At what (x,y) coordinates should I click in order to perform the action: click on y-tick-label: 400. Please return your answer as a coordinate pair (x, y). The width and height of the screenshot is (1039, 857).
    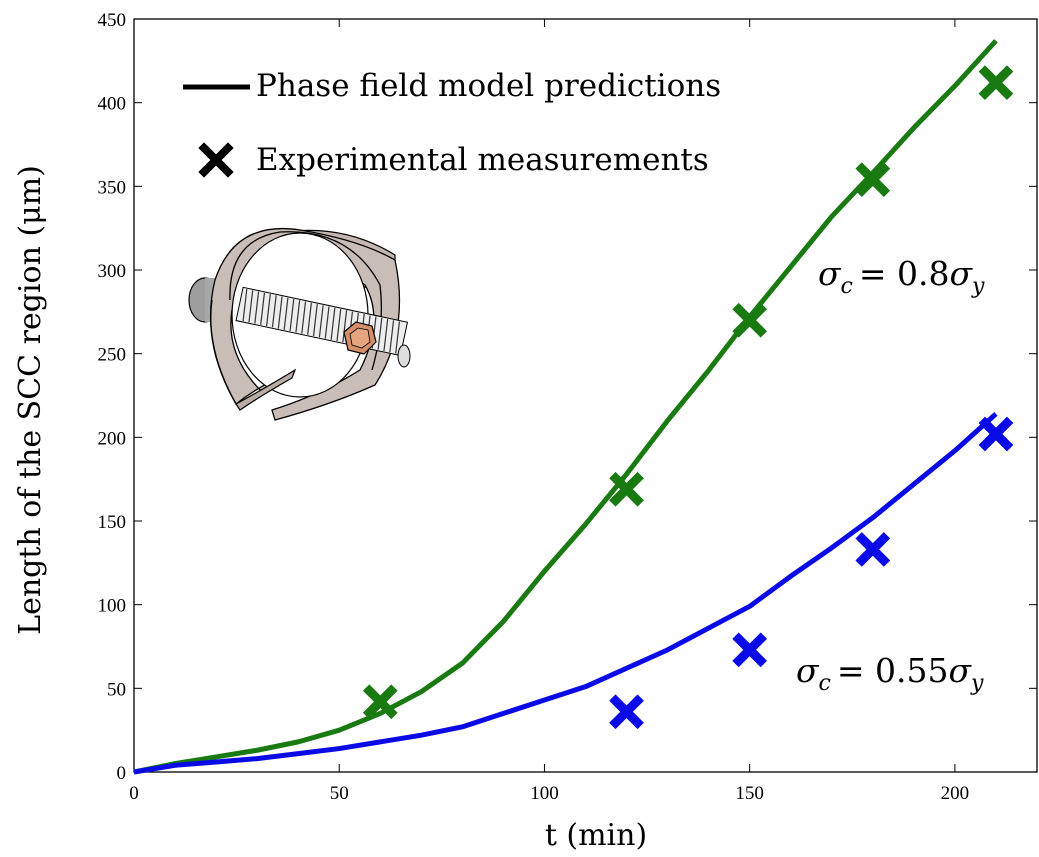
    Looking at the image, I should click on (112, 104).